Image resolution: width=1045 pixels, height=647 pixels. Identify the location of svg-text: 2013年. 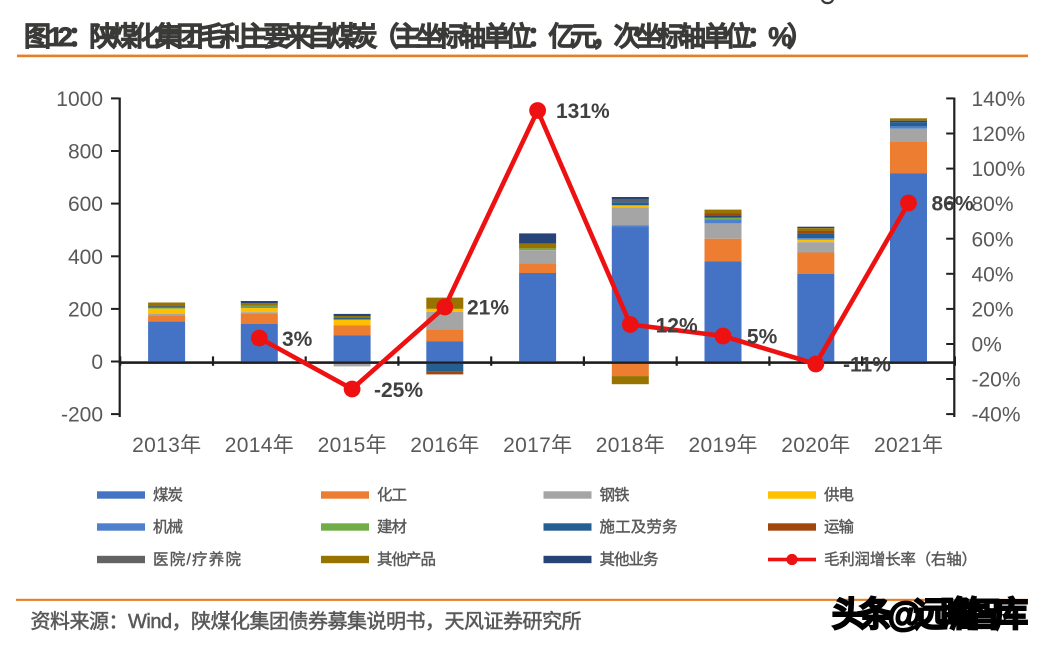
(166, 445).